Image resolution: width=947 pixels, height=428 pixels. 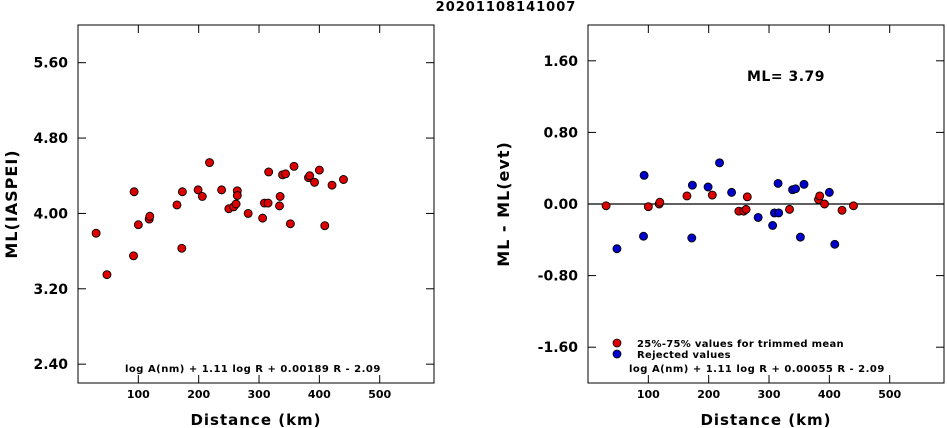 What do you see at coordinates (829, 394) in the screenshot?
I see `right-x-tick-label: 400` at bounding box center [829, 394].